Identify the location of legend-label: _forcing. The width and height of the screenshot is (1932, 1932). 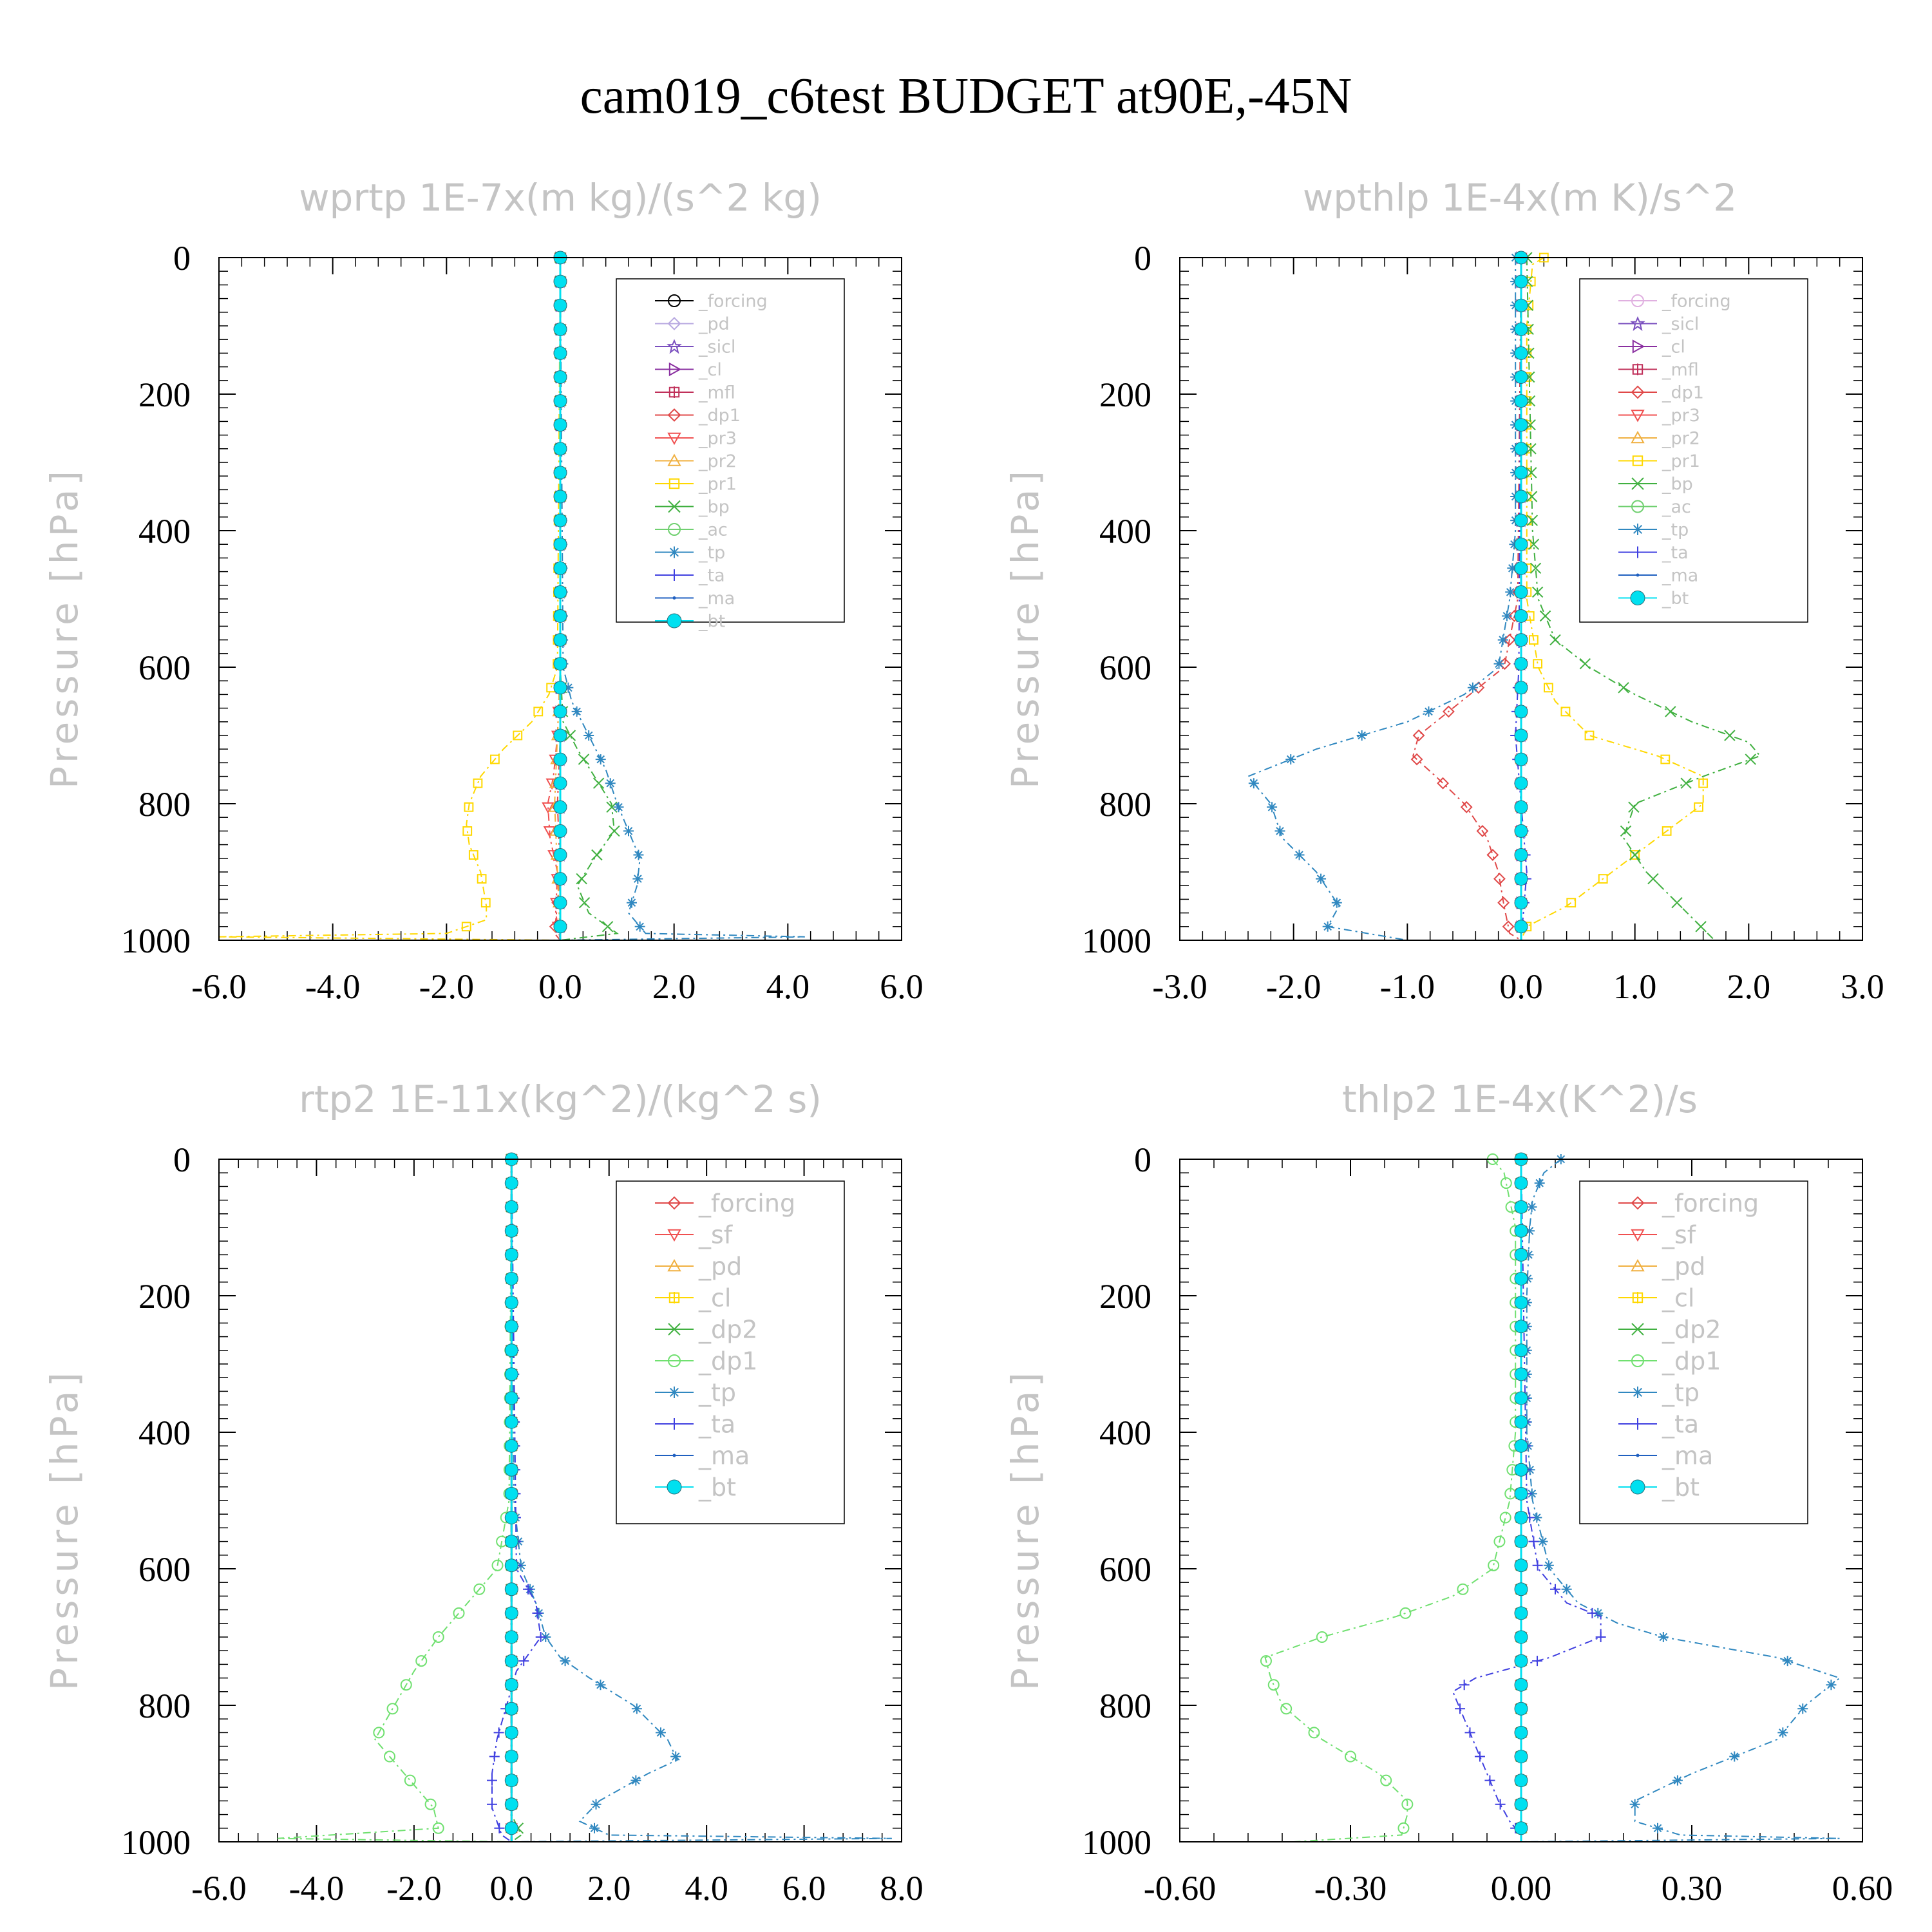
(1696, 302).